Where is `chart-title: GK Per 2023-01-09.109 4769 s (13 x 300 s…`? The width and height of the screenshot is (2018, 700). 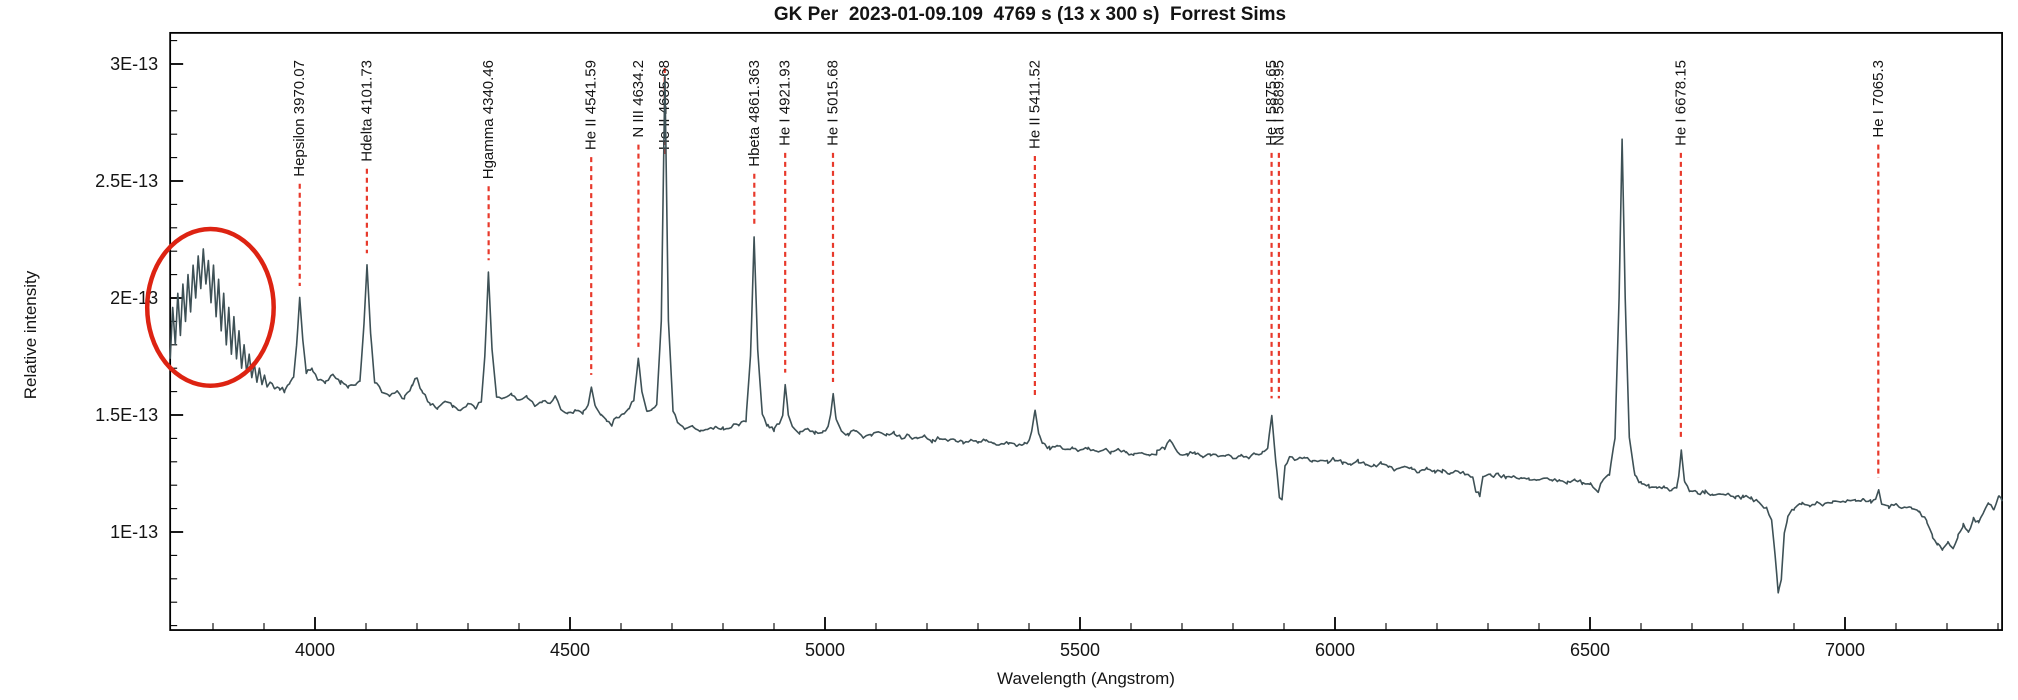 chart-title: GK Per 2023-01-09.109 4769 s (13 x 300 s… is located at coordinates (1030, 14).